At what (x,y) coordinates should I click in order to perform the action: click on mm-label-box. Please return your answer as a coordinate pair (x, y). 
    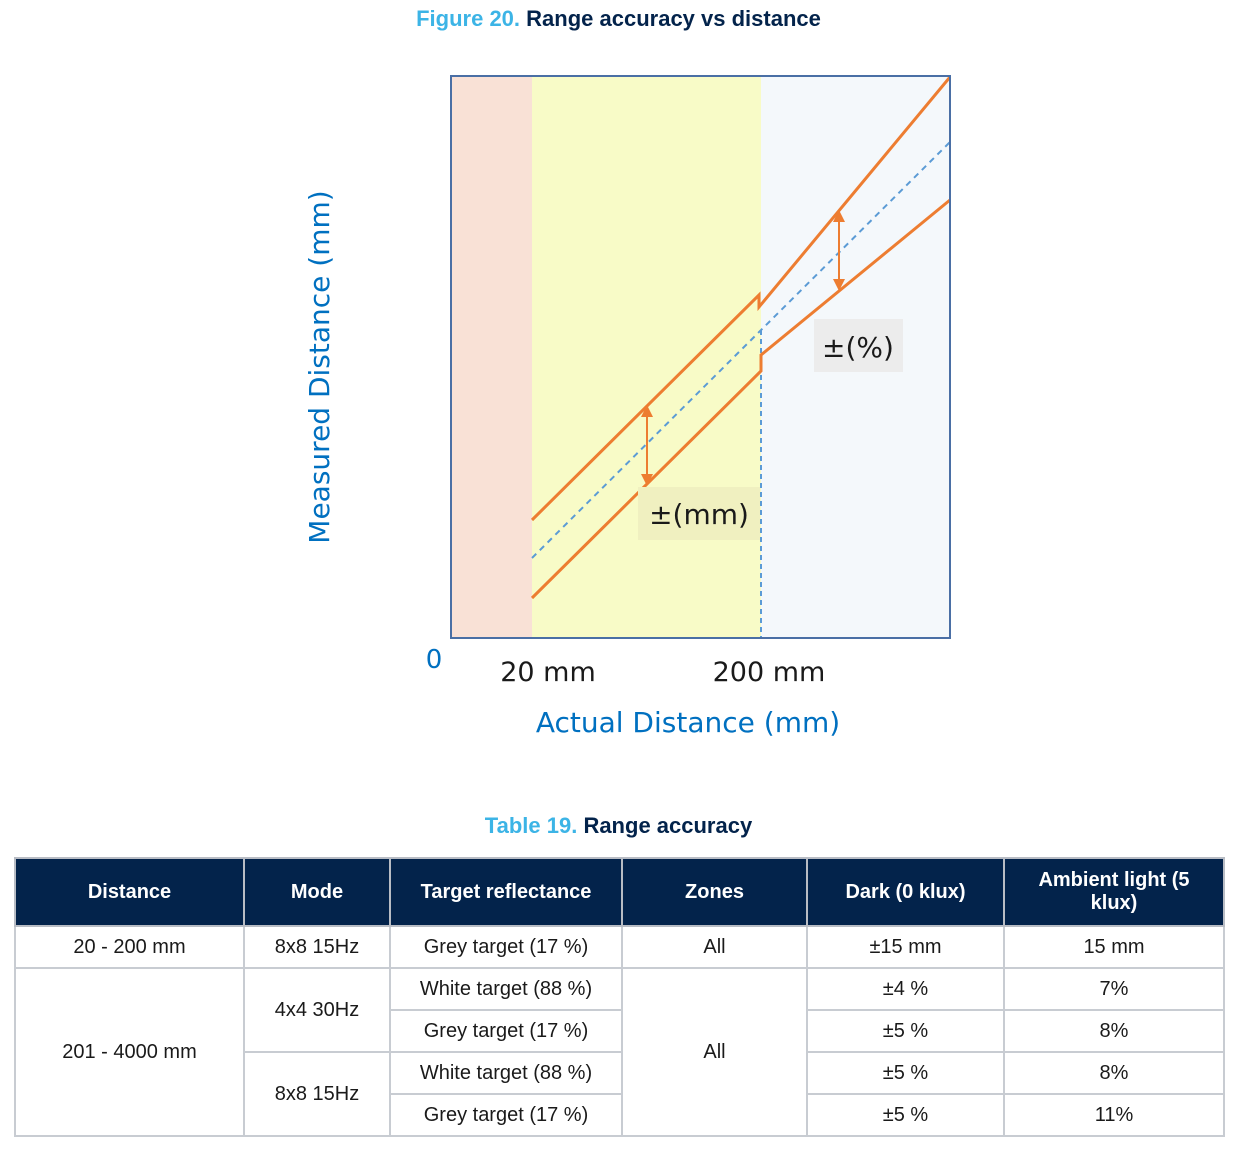
    Looking at the image, I should click on (699, 513).